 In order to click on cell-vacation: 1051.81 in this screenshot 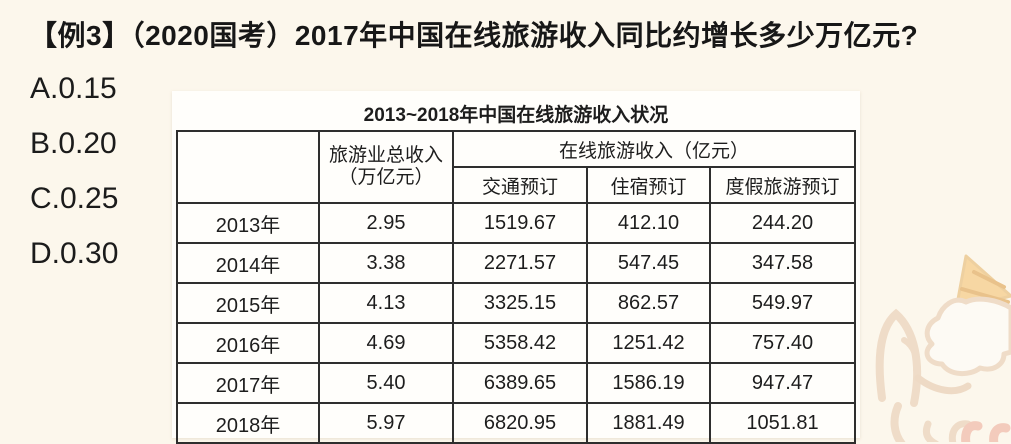, I will do `click(782, 423)`.